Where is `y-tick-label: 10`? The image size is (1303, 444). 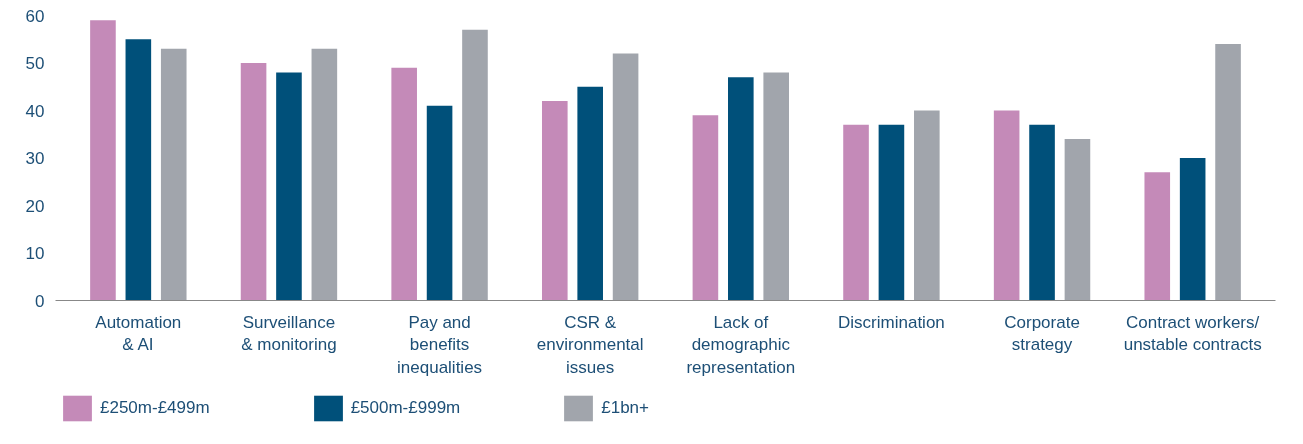
y-tick-label: 10 is located at coordinates (35, 253).